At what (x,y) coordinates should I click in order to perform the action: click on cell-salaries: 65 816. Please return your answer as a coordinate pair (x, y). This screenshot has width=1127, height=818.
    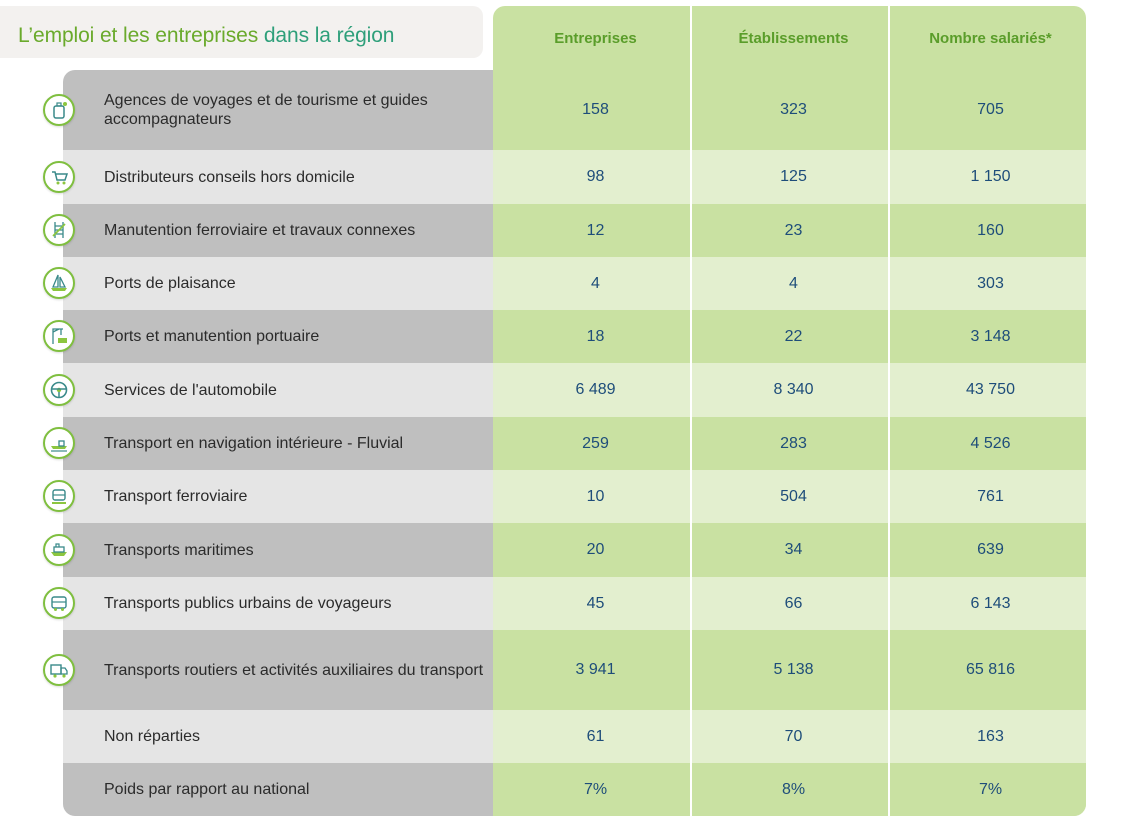
    Looking at the image, I should click on (990, 669).